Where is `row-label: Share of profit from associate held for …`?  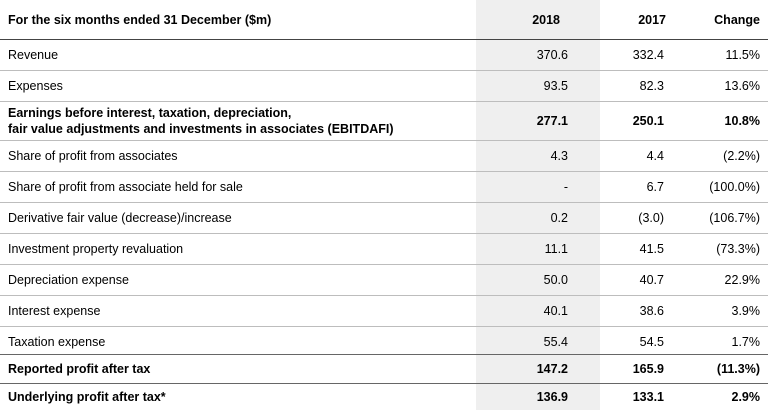
row-label: Share of profit from associate held for … is located at coordinates (125, 187).